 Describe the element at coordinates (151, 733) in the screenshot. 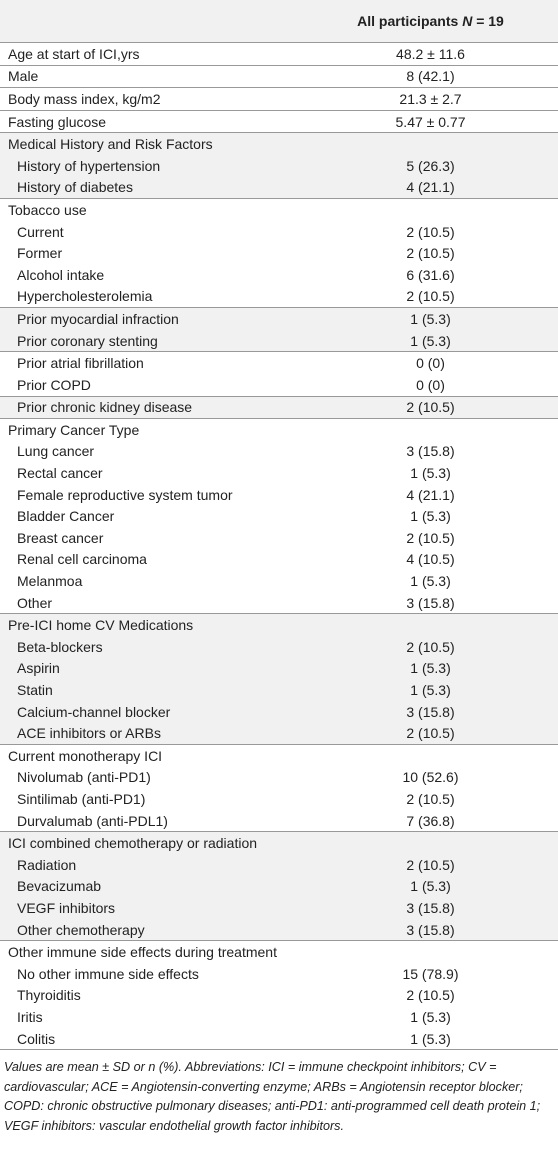

I see `row-label: ACE inhibitors or ARBs` at that location.